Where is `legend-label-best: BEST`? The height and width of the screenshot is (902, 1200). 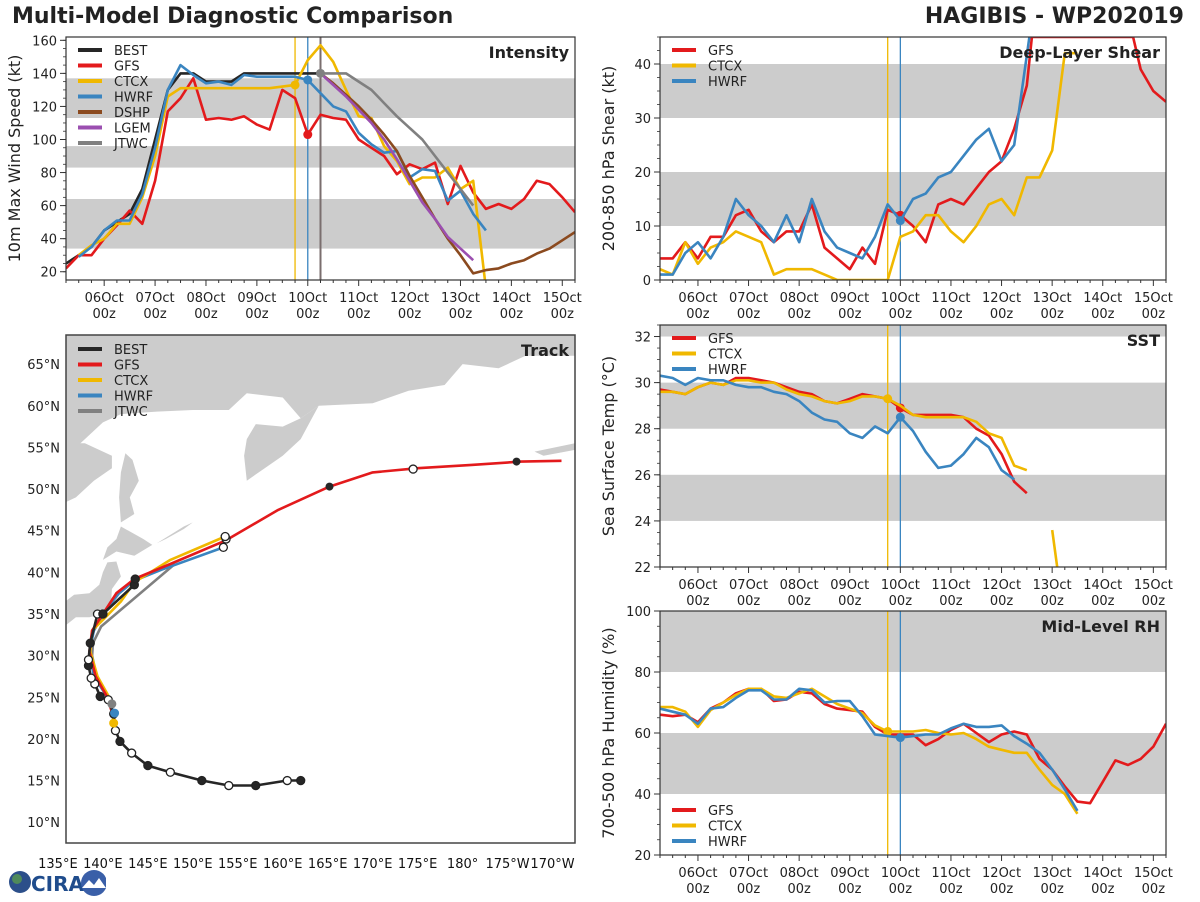 legend-label-best: BEST is located at coordinates (130, 51).